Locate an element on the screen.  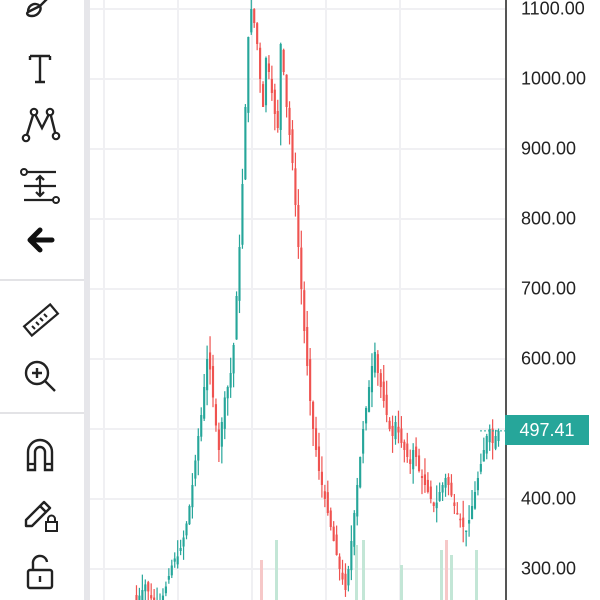
price-tick: 1000.00 is located at coordinates (554, 78).